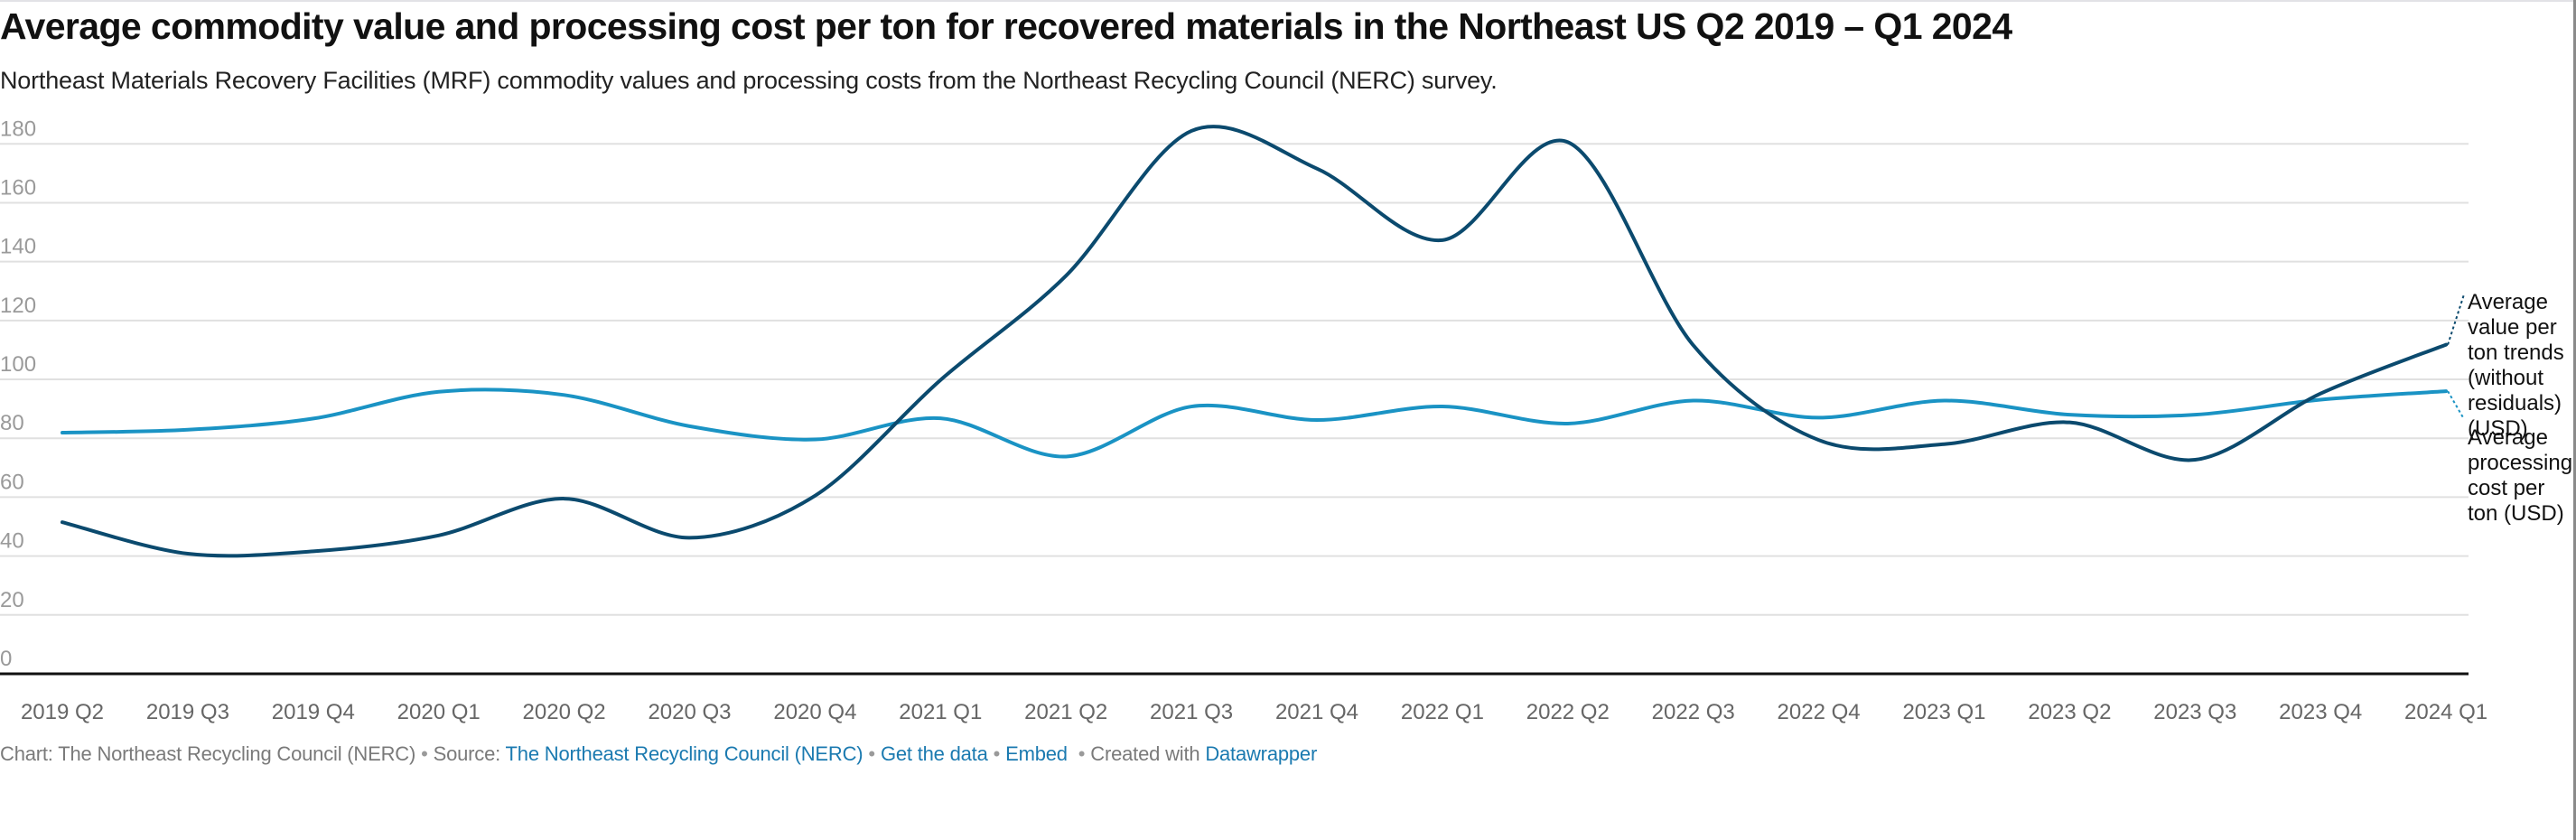 This screenshot has height=840, width=2576. I want to click on y-tick-label: 120, so click(18, 306).